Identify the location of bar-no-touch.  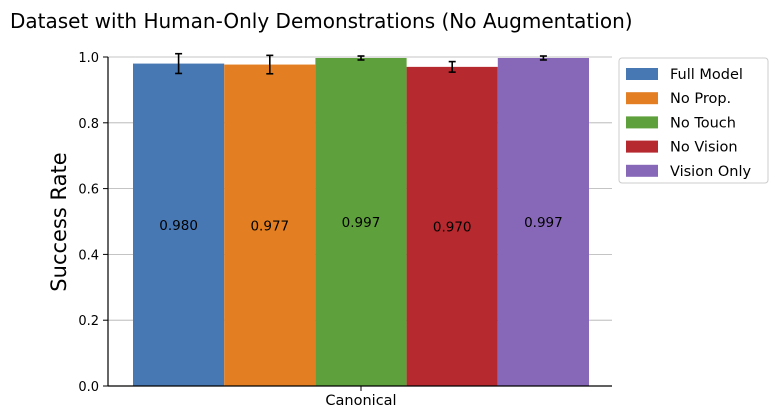
(361, 221).